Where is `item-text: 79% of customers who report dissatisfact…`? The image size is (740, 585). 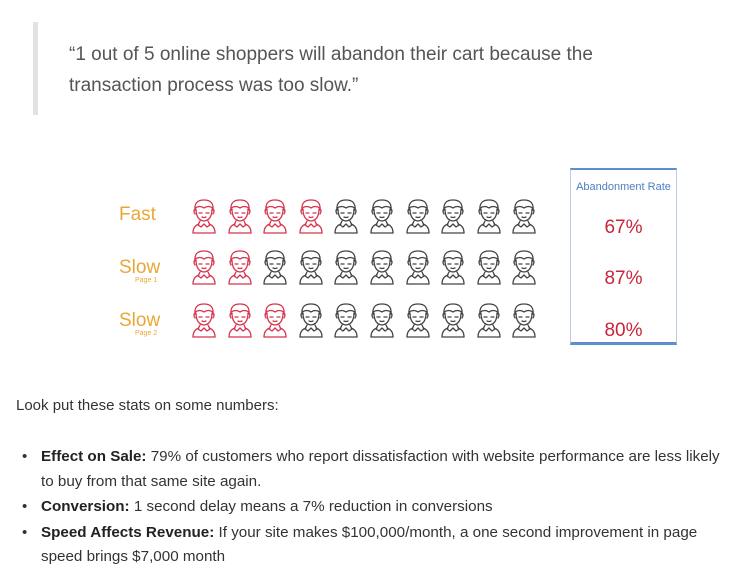 item-text: 79% of customers who report dissatisfact… is located at coordinates (380, 469).